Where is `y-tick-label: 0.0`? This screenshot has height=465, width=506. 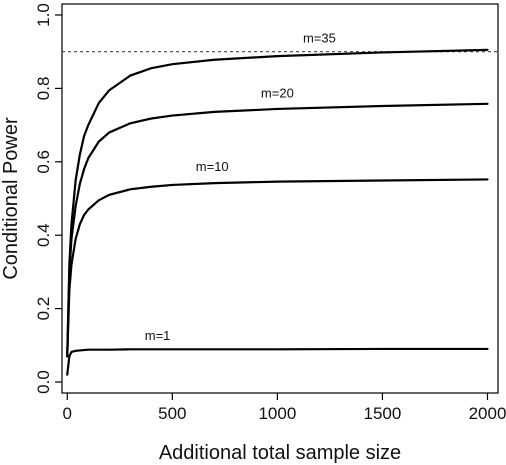
y-tick-label: 0.0 is located at coordinates (43, 382).